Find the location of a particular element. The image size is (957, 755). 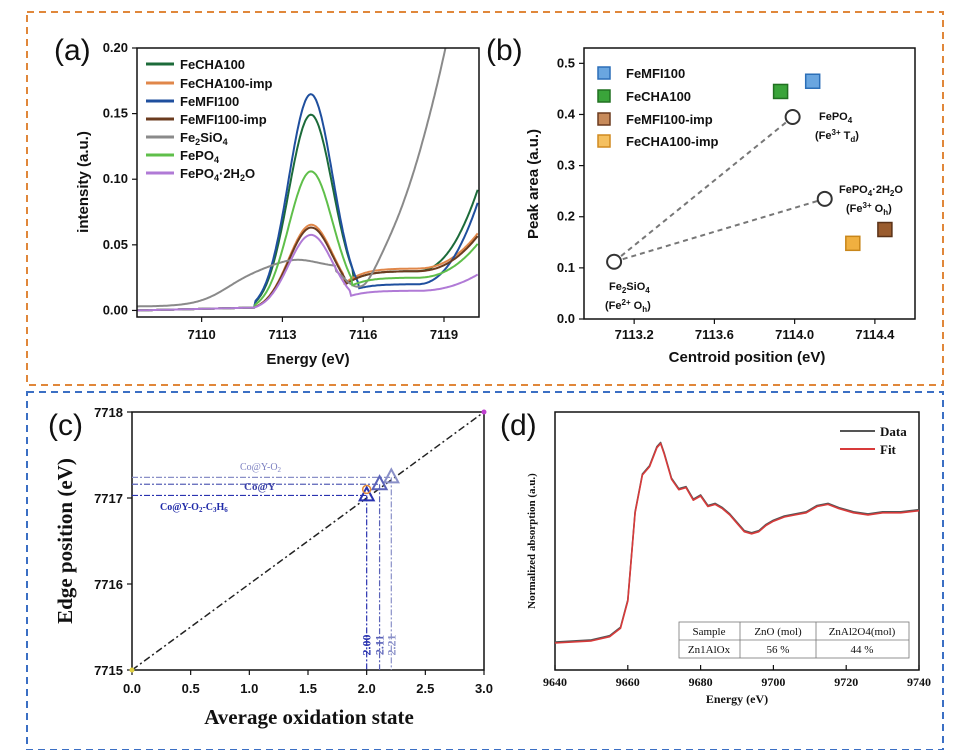

c-value-label-co-y-o2-c3h6: 2.00 is located at coordinates (367, 645).